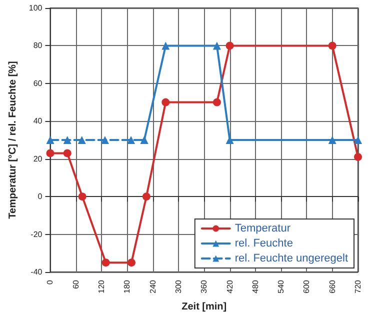 This screenshot has width=378, height=320. What do you see at coordinates (358, 286) in the screenshot?
I see `x-tick-label: 720` at bounding box center [358, 286].